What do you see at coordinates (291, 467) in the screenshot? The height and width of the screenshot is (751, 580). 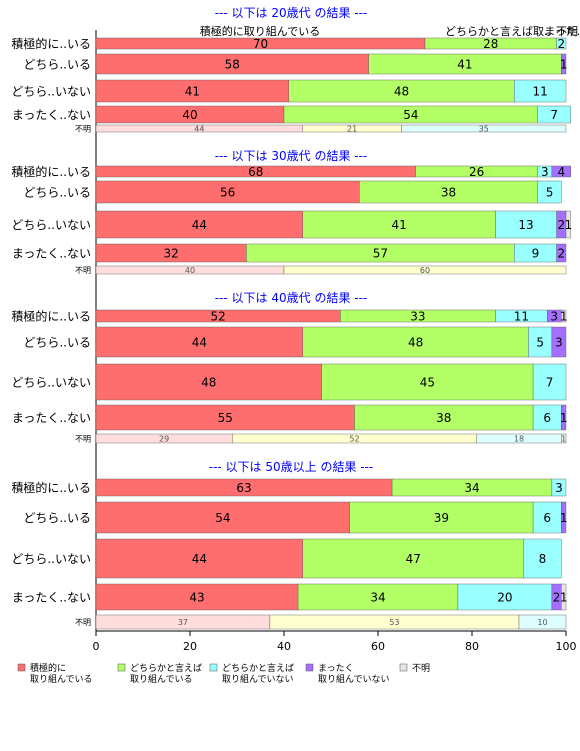 I see `panel-title: --- 以下は 50歳以上 の結果 ---` at bounding box center [291, 467].